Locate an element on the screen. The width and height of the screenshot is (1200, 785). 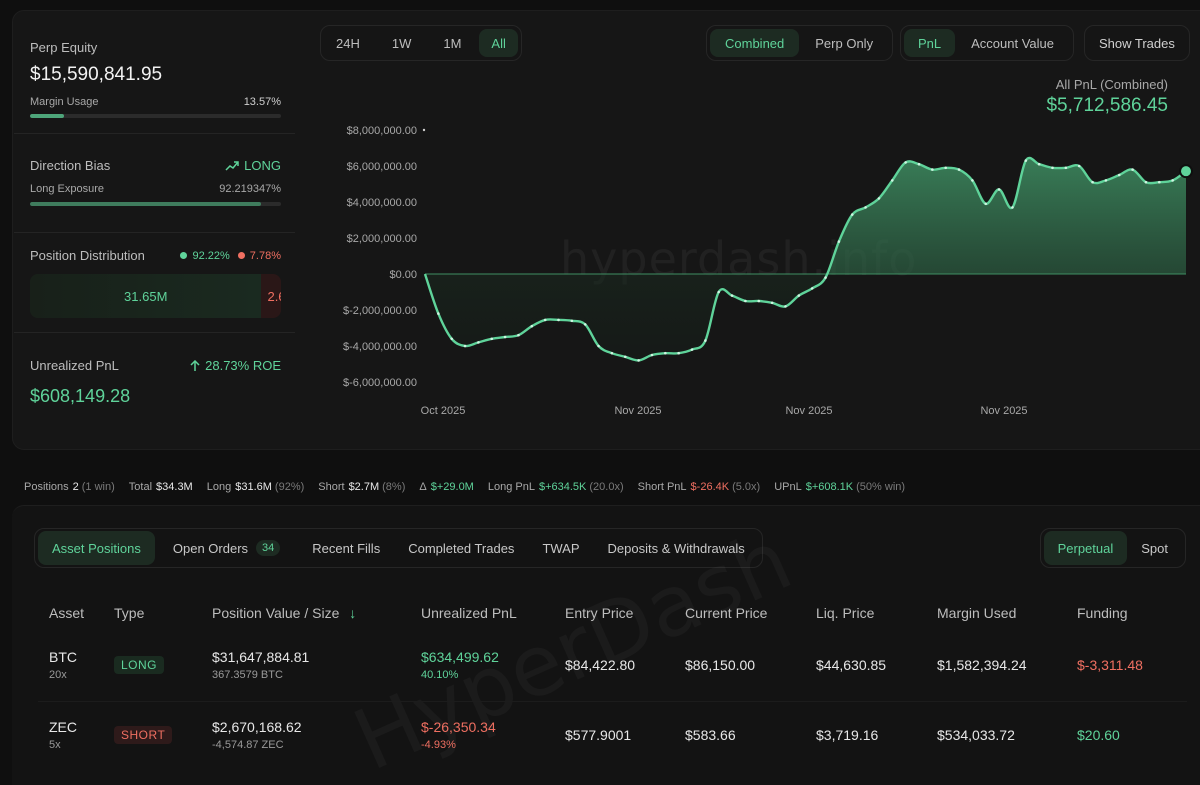
margin-usage-bar is located at coordinates (155, 116).